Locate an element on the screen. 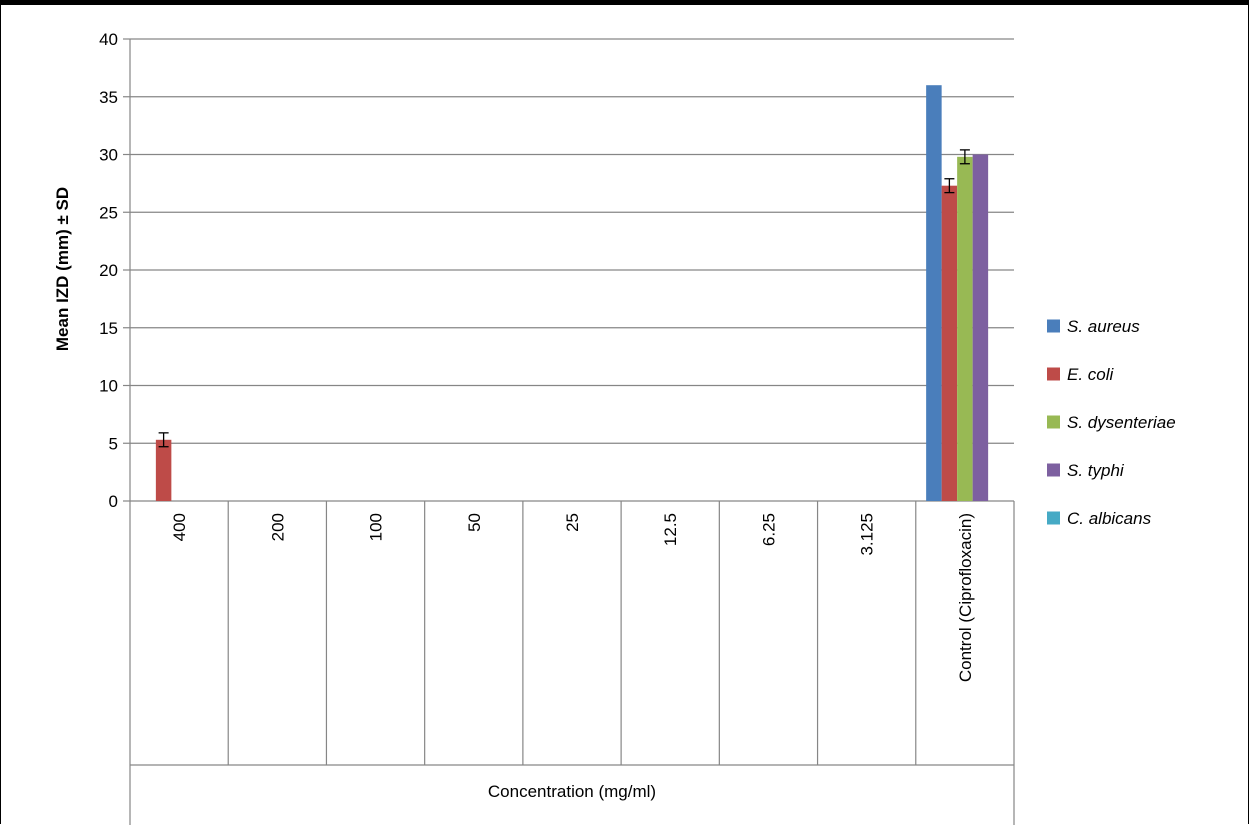 This screenshot has height=829, width=1249. y-tick-label: 30 is located at coordinates (108, 155).